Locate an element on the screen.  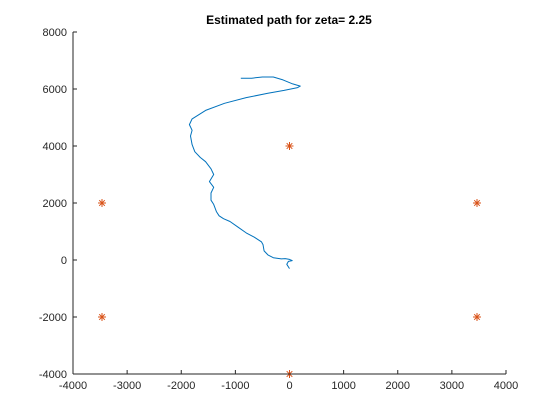
chart-title: Estimated path for zeta= 2.25 is located at coordinates (289, 20).